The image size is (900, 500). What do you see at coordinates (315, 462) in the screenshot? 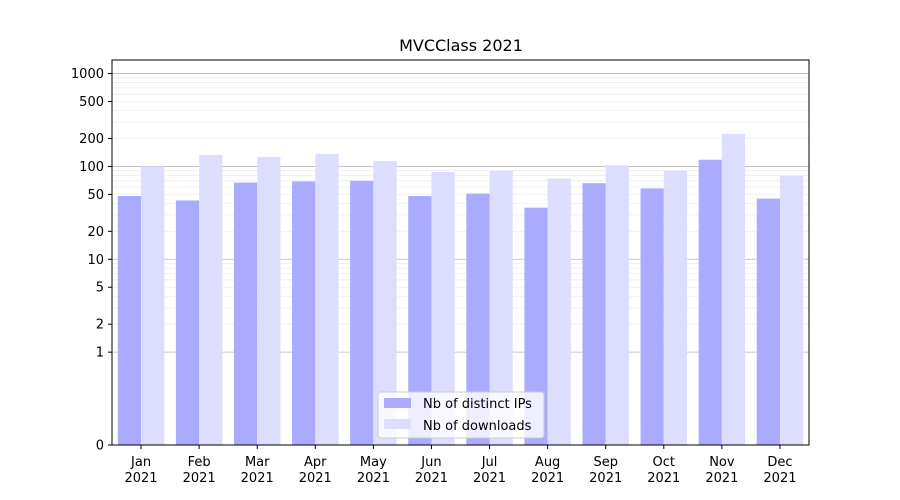
I see `x-tick-label-month: Apr` at bounding box center [315, 462].